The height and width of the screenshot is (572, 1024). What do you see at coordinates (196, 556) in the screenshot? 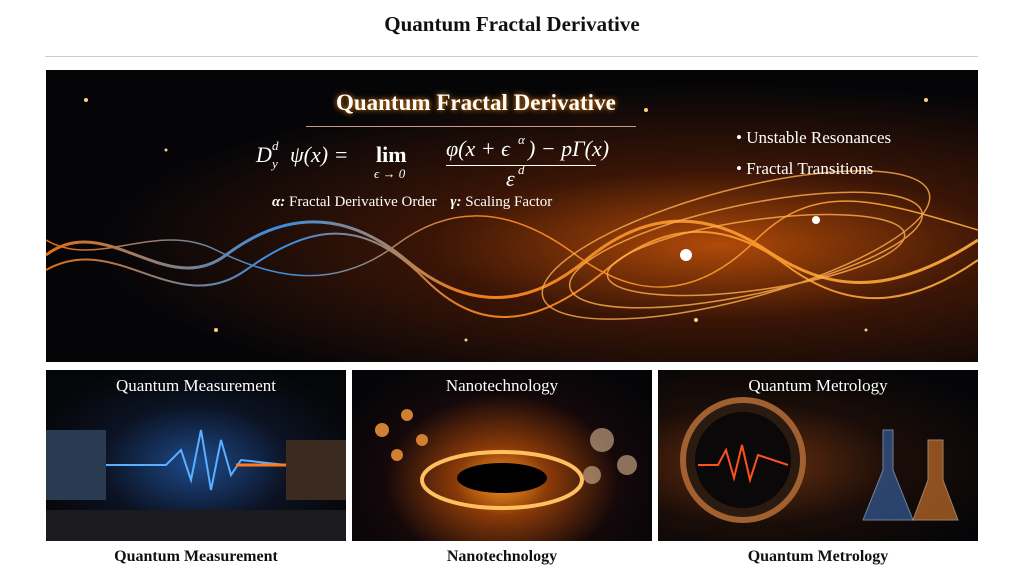
I see `panel-caption: Quantum Measurement` at bounding box center [196, 556].